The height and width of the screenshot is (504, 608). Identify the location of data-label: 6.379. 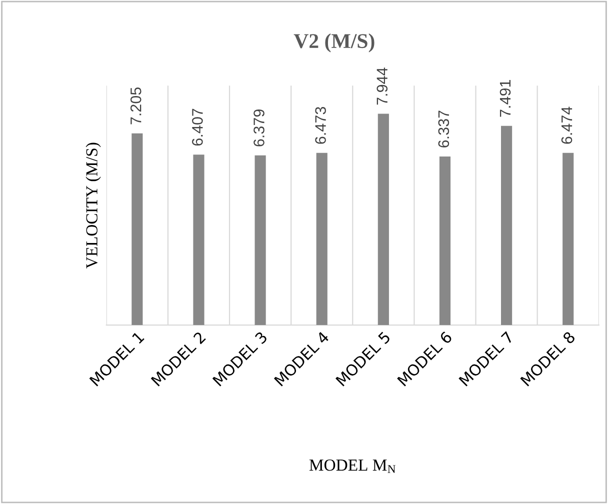
(259, 128).